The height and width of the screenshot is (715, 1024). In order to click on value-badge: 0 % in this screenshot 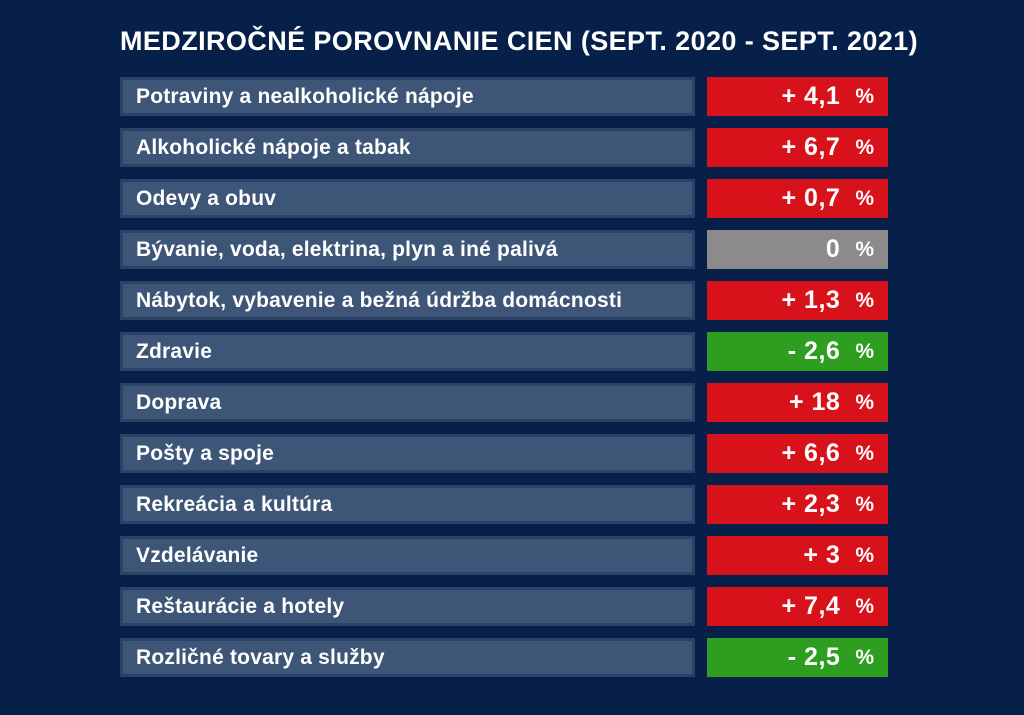, I will do `click(797, 249)`.